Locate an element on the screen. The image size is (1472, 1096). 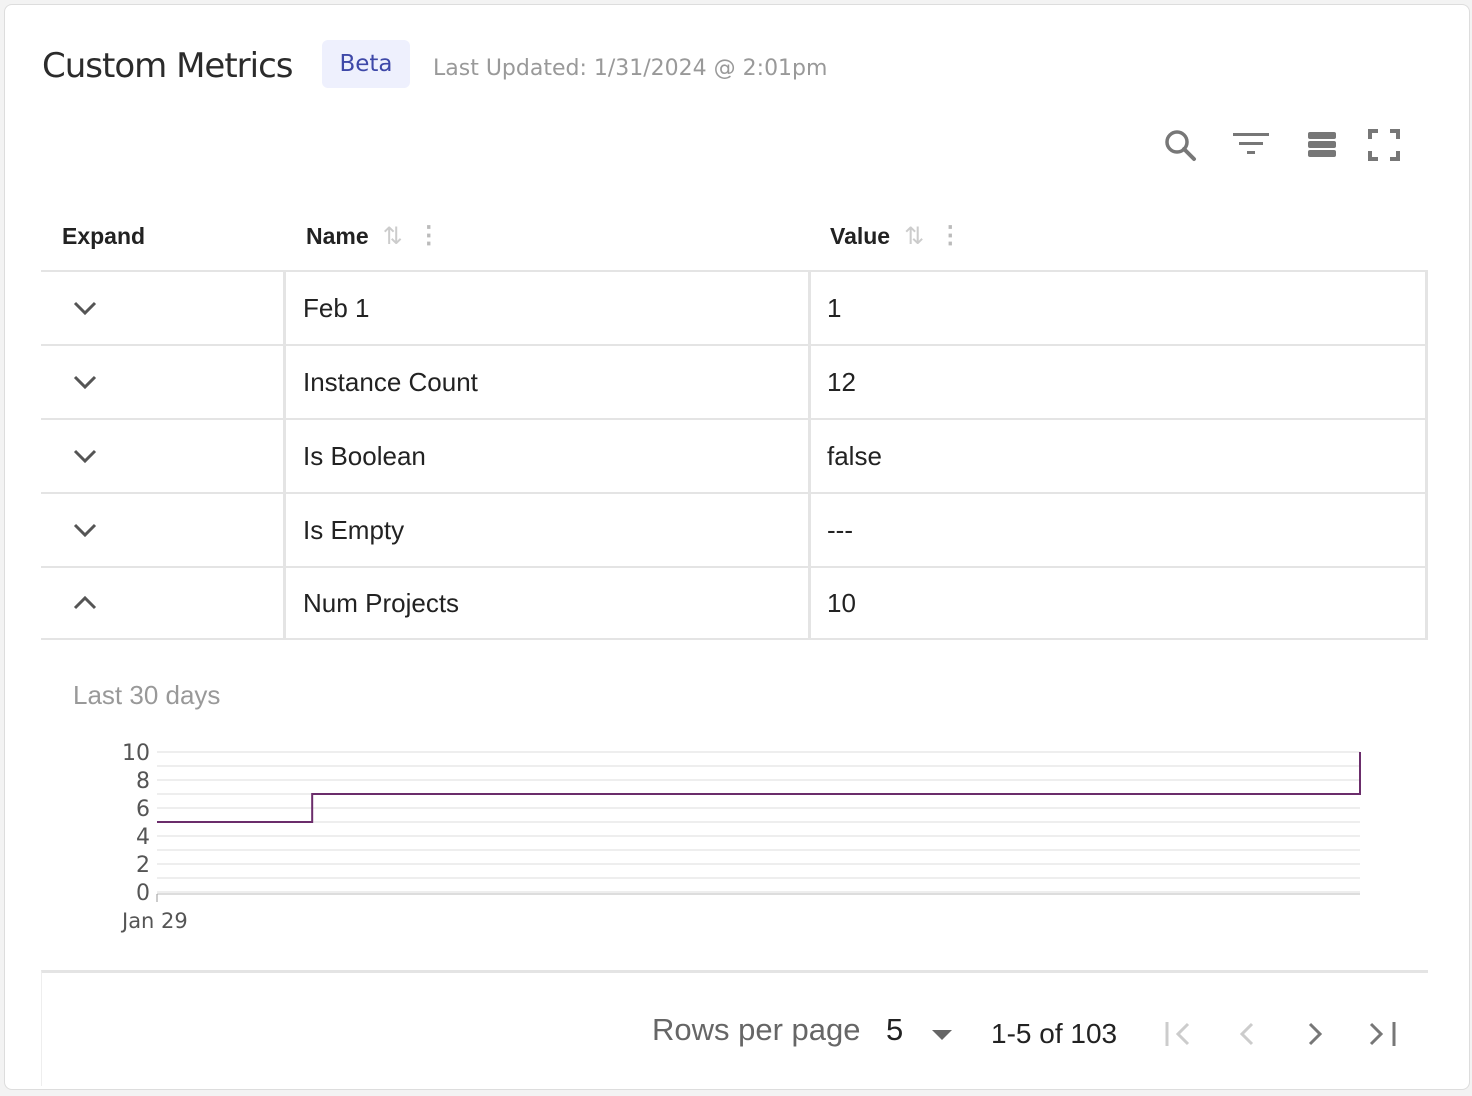
pagination-range: 1-5 of 103 is located at coordinates (1054, 1033).